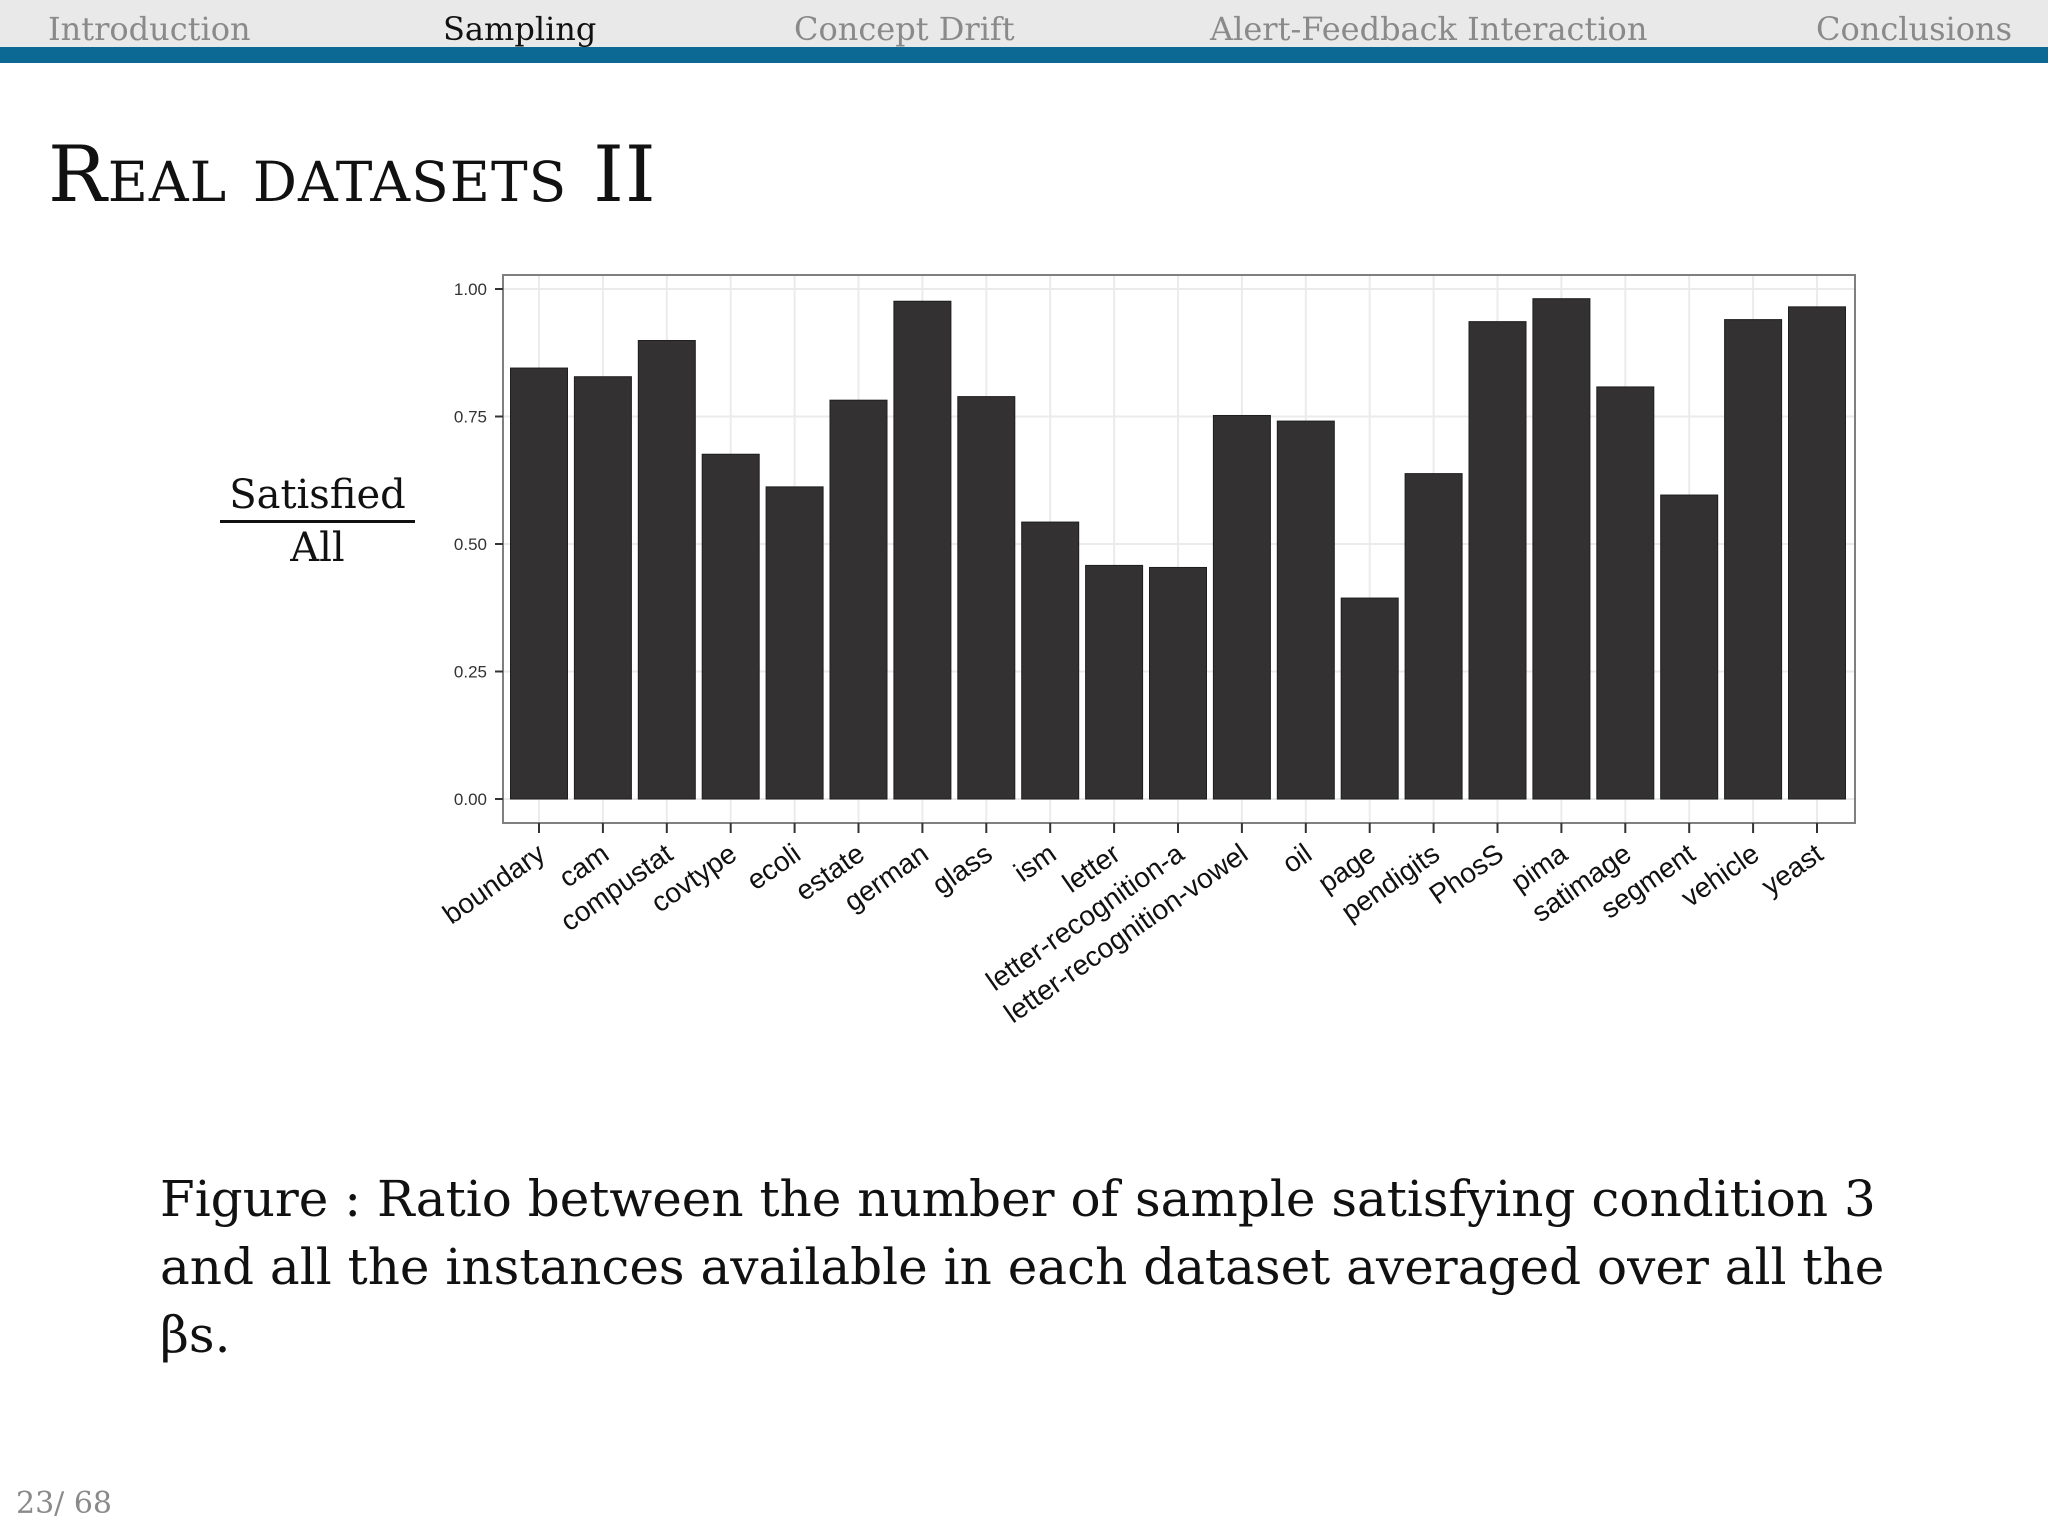 The height and width of the screenshot is (1536, 2048). I want to click on y-tick-label: 0.00, so click(470, 799).